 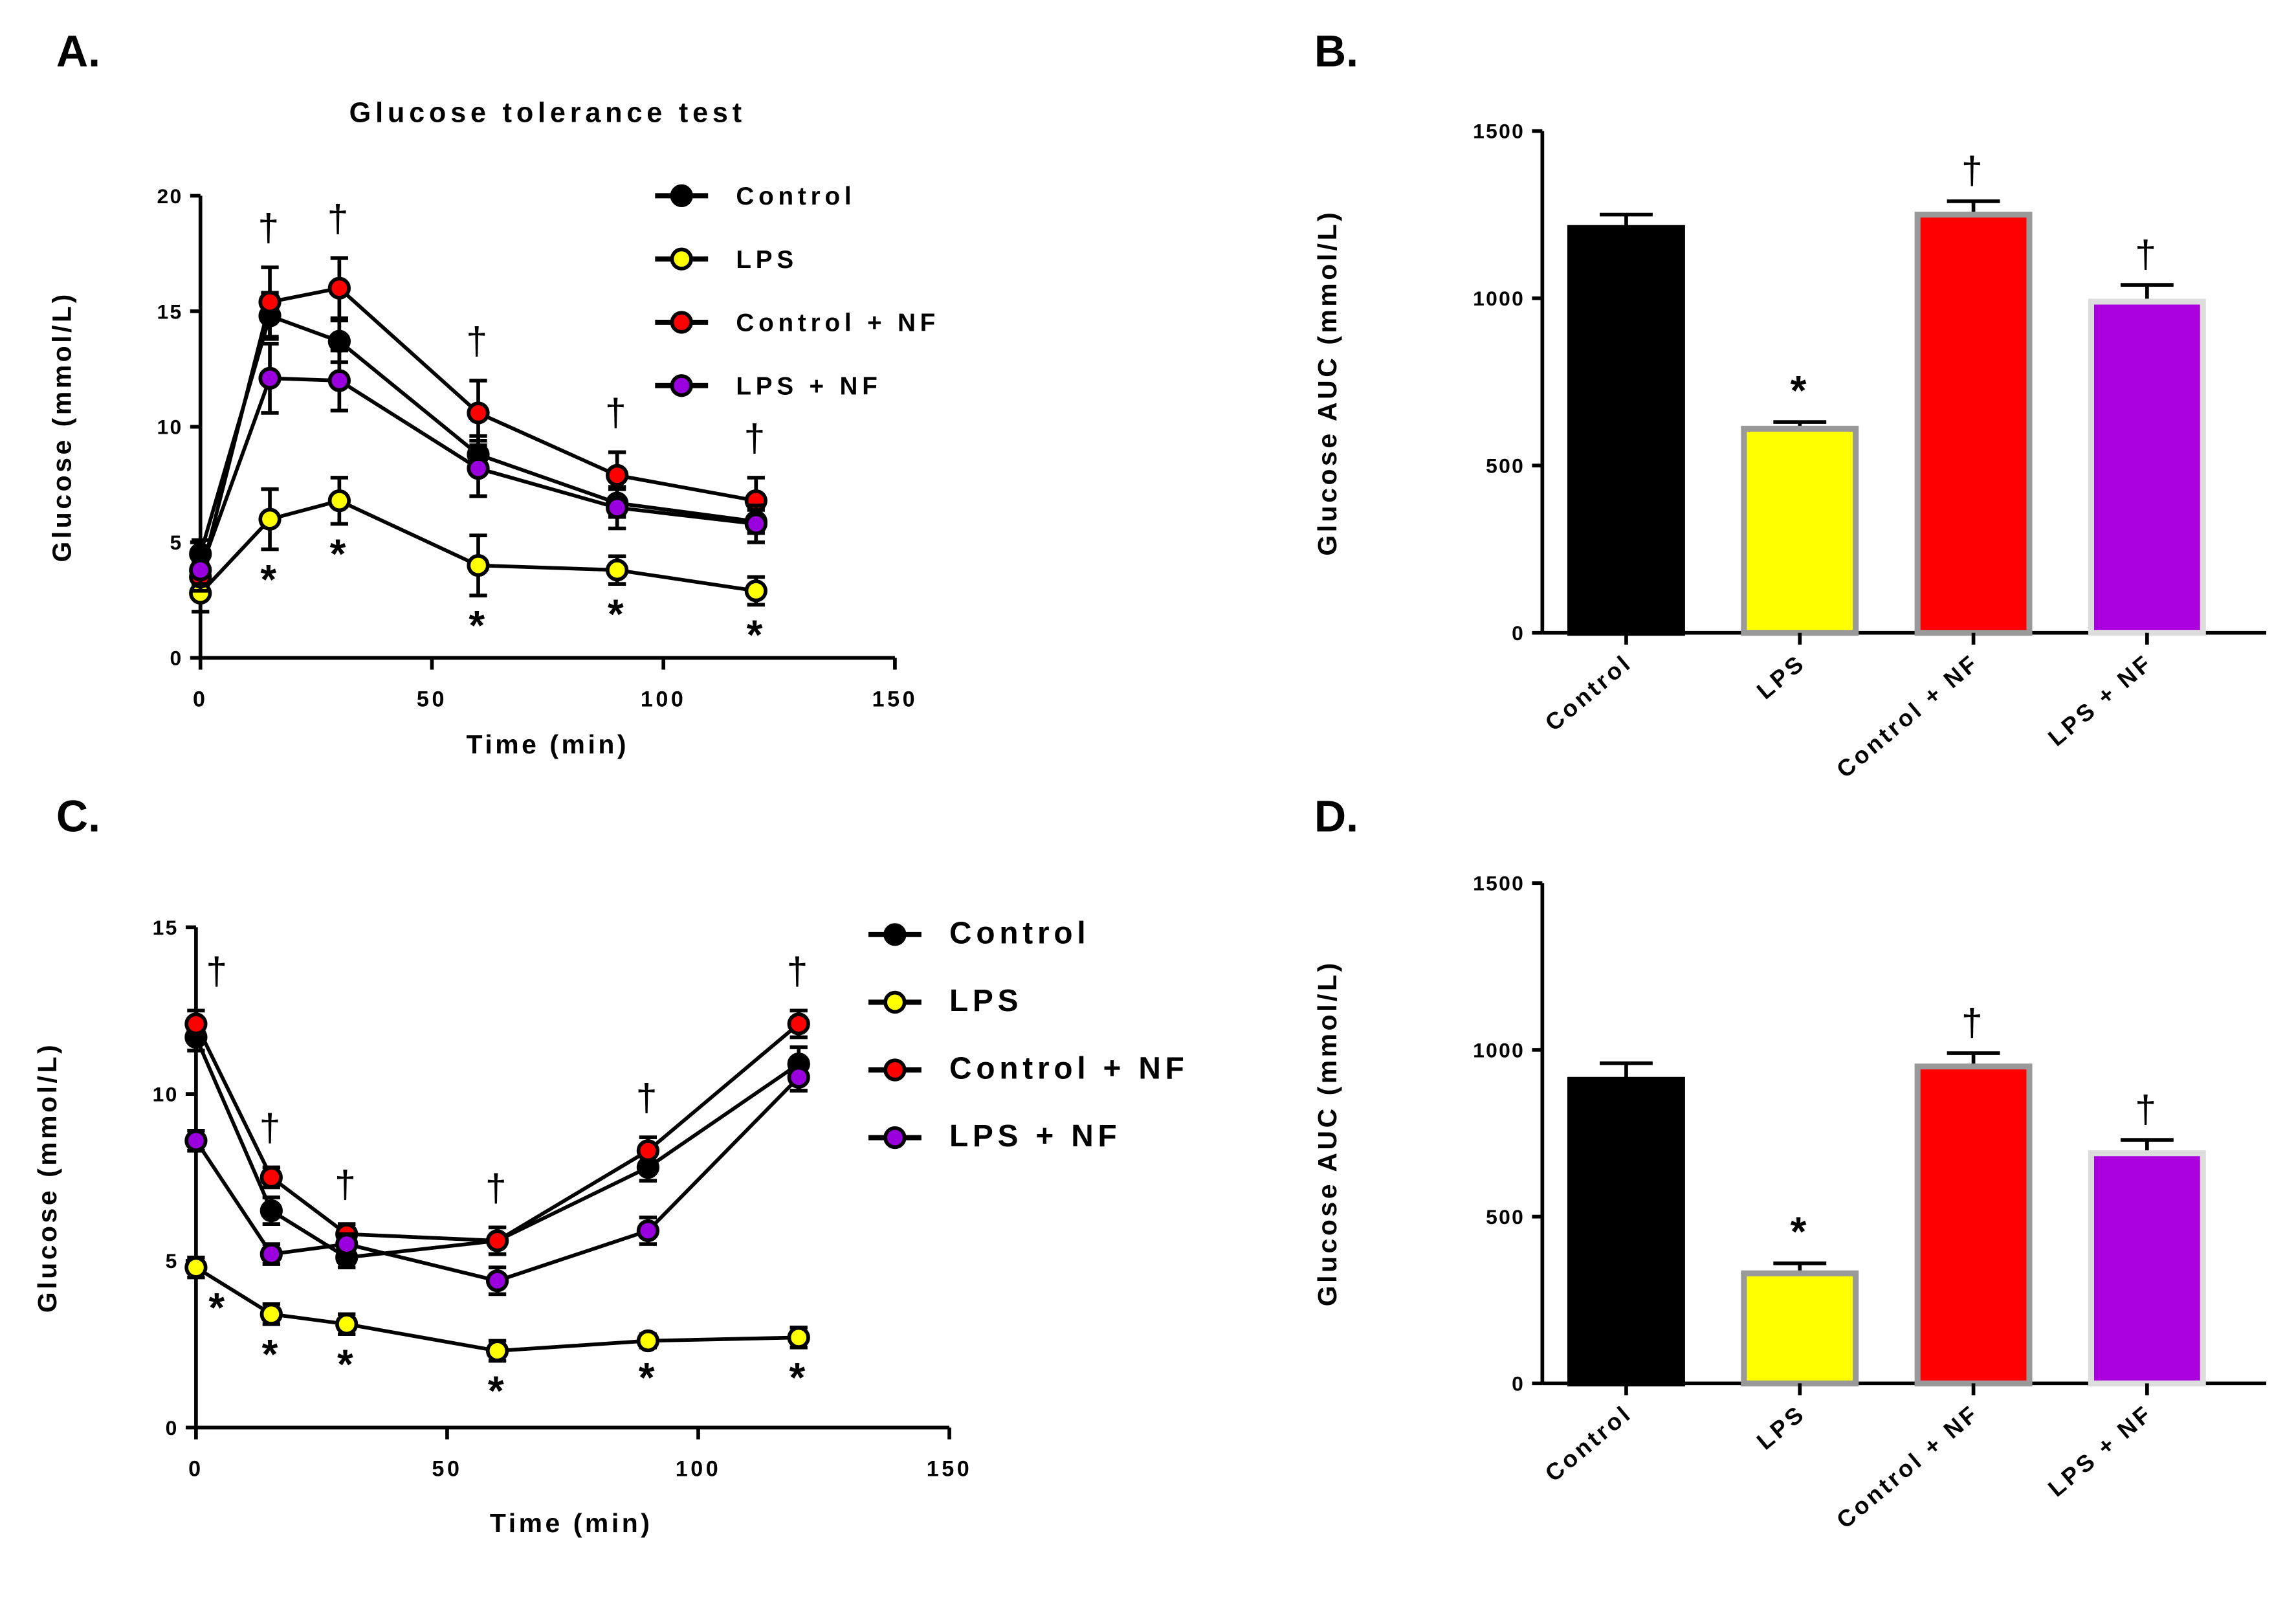 I want to click on legend-label: LPS, so click(x=767, y=260).